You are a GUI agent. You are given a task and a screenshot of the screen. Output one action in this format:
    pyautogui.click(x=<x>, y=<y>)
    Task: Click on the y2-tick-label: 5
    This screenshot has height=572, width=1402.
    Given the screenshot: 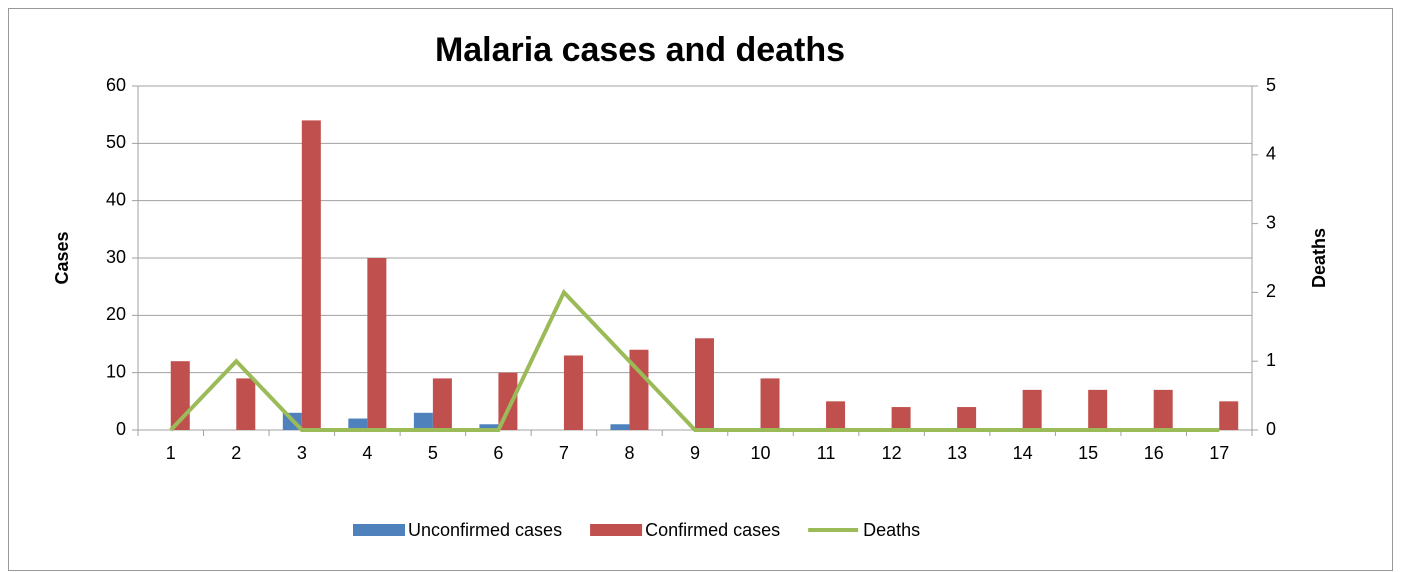 What is the action you would take?
    pyautogui.click(x=1271, y=85)
    